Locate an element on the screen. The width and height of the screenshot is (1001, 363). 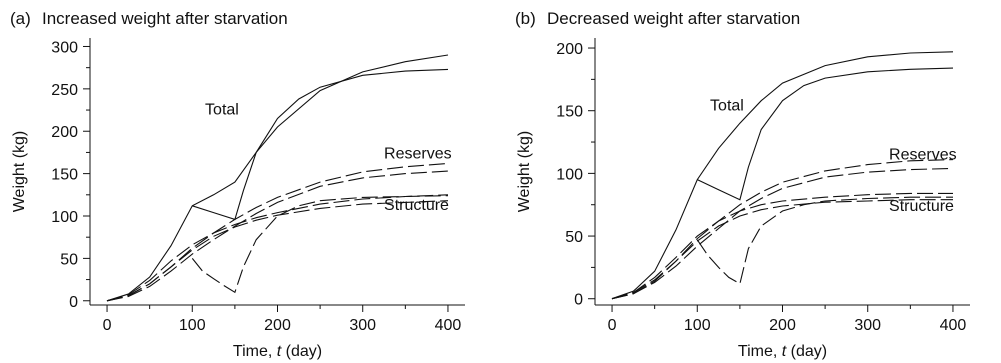
y-tick-label: 250 is located at coordinates (64, 90).